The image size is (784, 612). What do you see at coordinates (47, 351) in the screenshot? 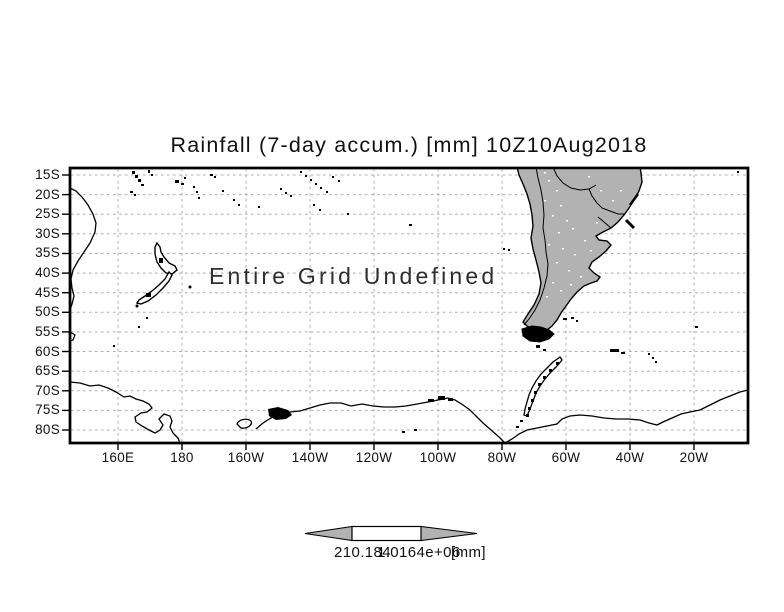
I see `y-tick-label: 60S` at bounding box center [47, 351].